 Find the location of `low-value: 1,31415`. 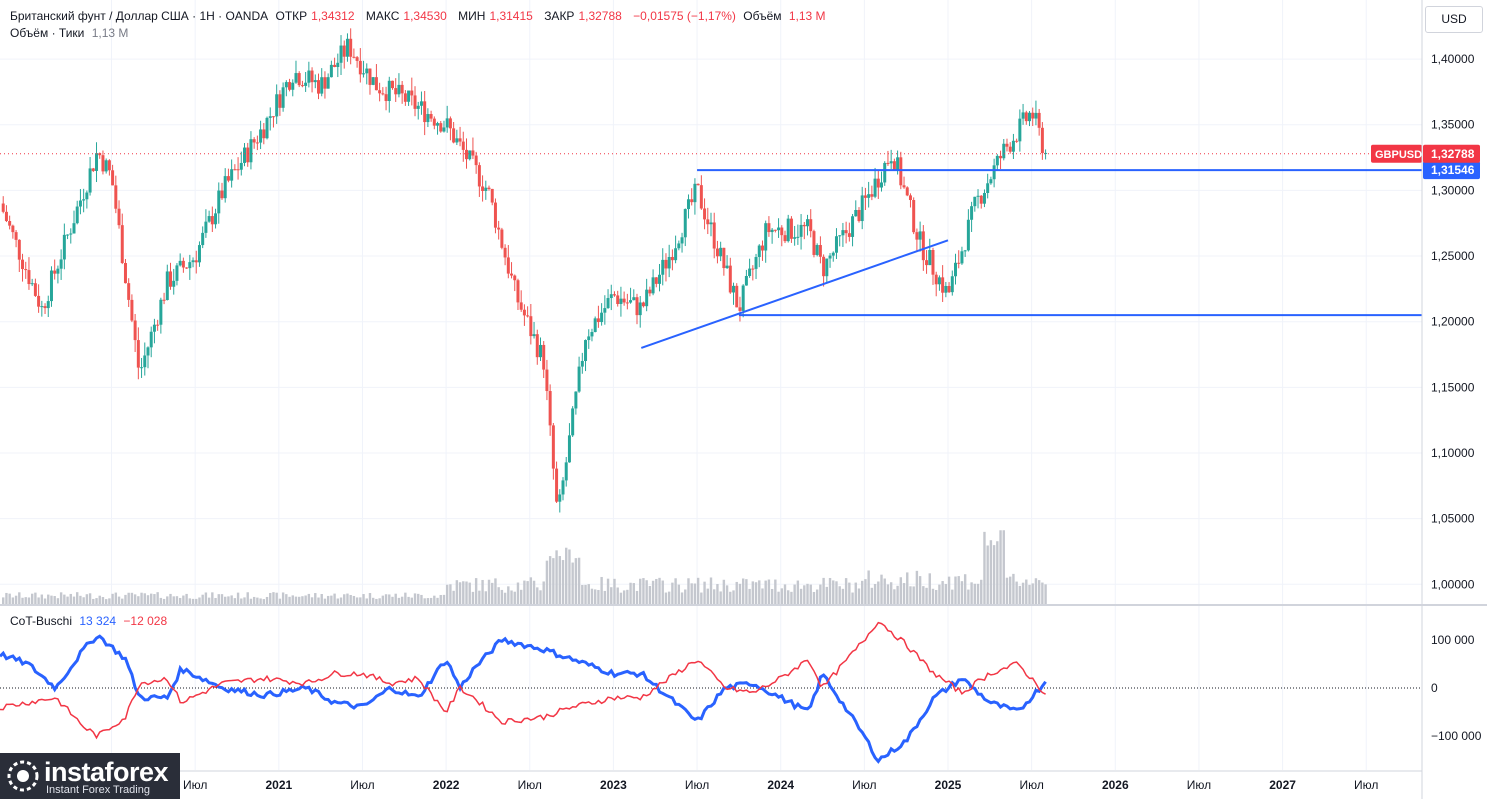

low-value: 1,31415 is located at coordinates (511, 16).